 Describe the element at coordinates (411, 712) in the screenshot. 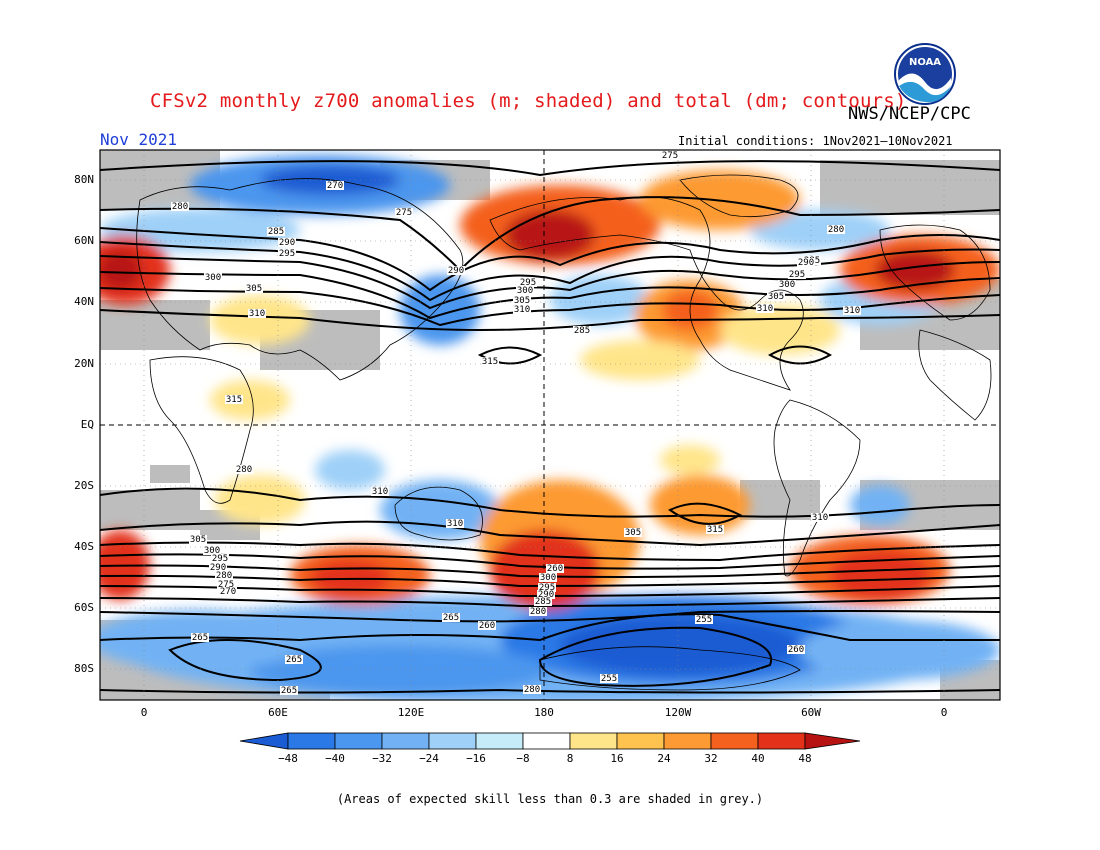

I see `lon-label: 120E` at that location.